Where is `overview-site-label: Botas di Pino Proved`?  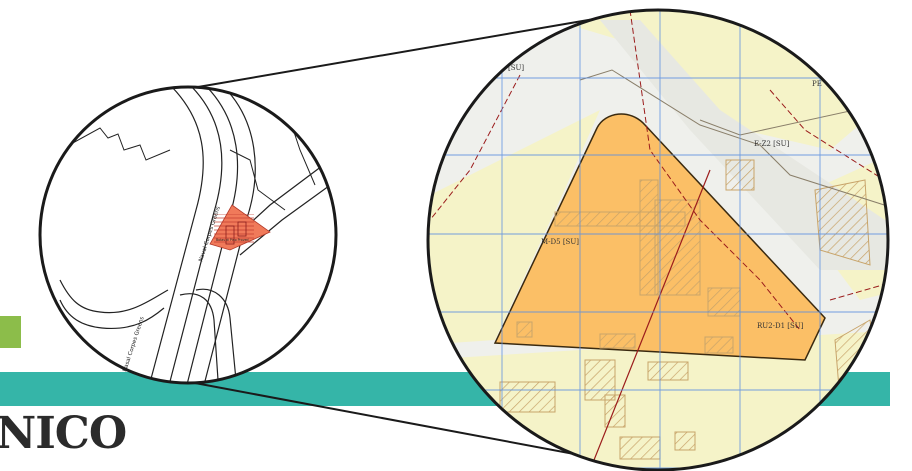
overview-site-label: Botas di Pino Proved is located at coordinates (232, 240).